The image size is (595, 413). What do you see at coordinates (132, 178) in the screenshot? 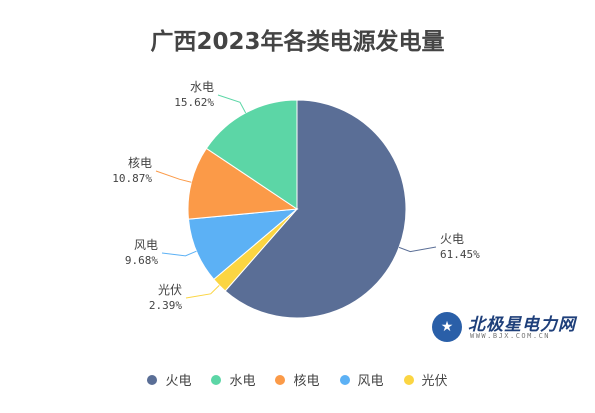
I see `data-label-value-nuclear: 10.87%` at bounding box center [132, 178].